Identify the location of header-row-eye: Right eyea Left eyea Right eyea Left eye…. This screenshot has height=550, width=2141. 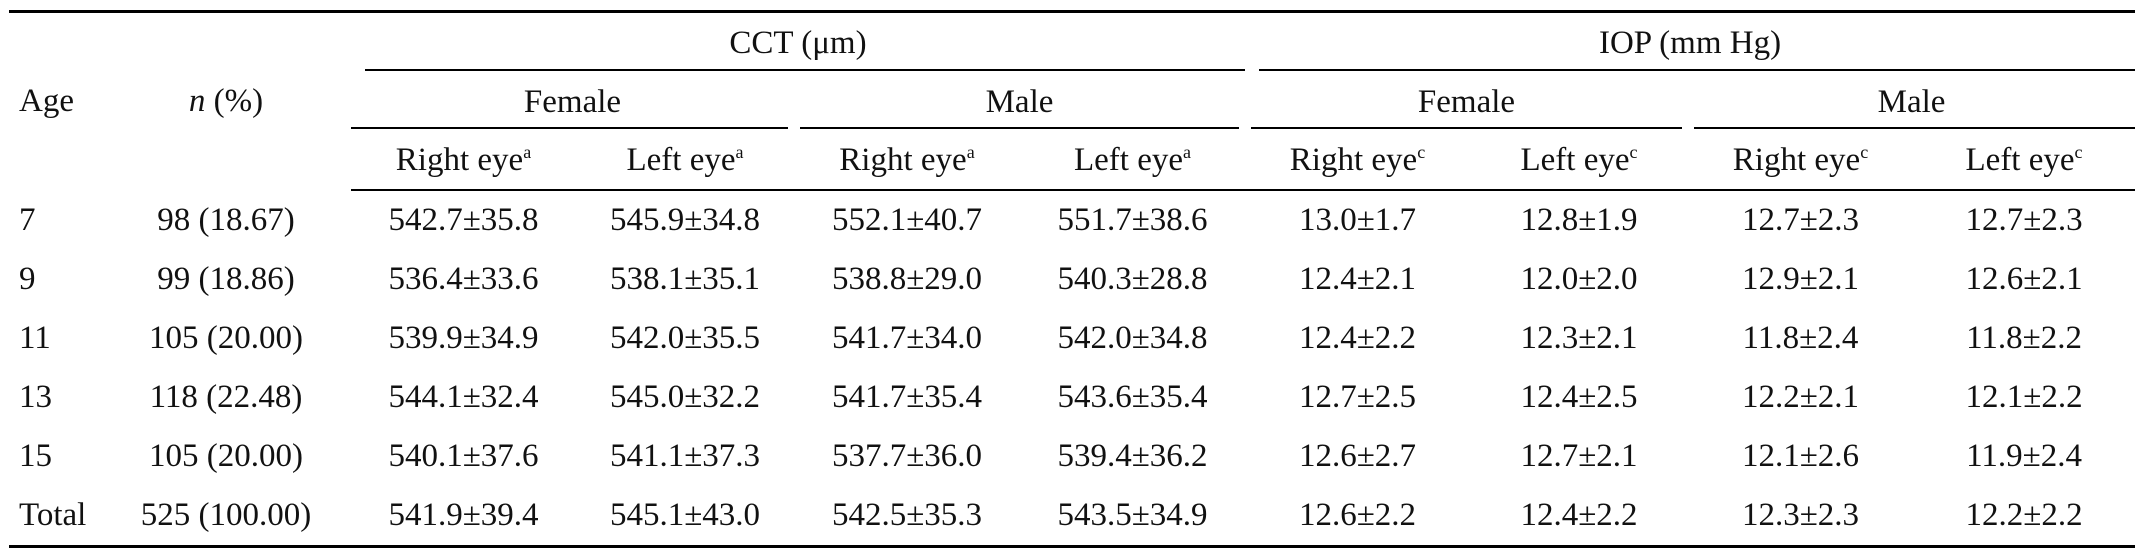
(1072, 161).